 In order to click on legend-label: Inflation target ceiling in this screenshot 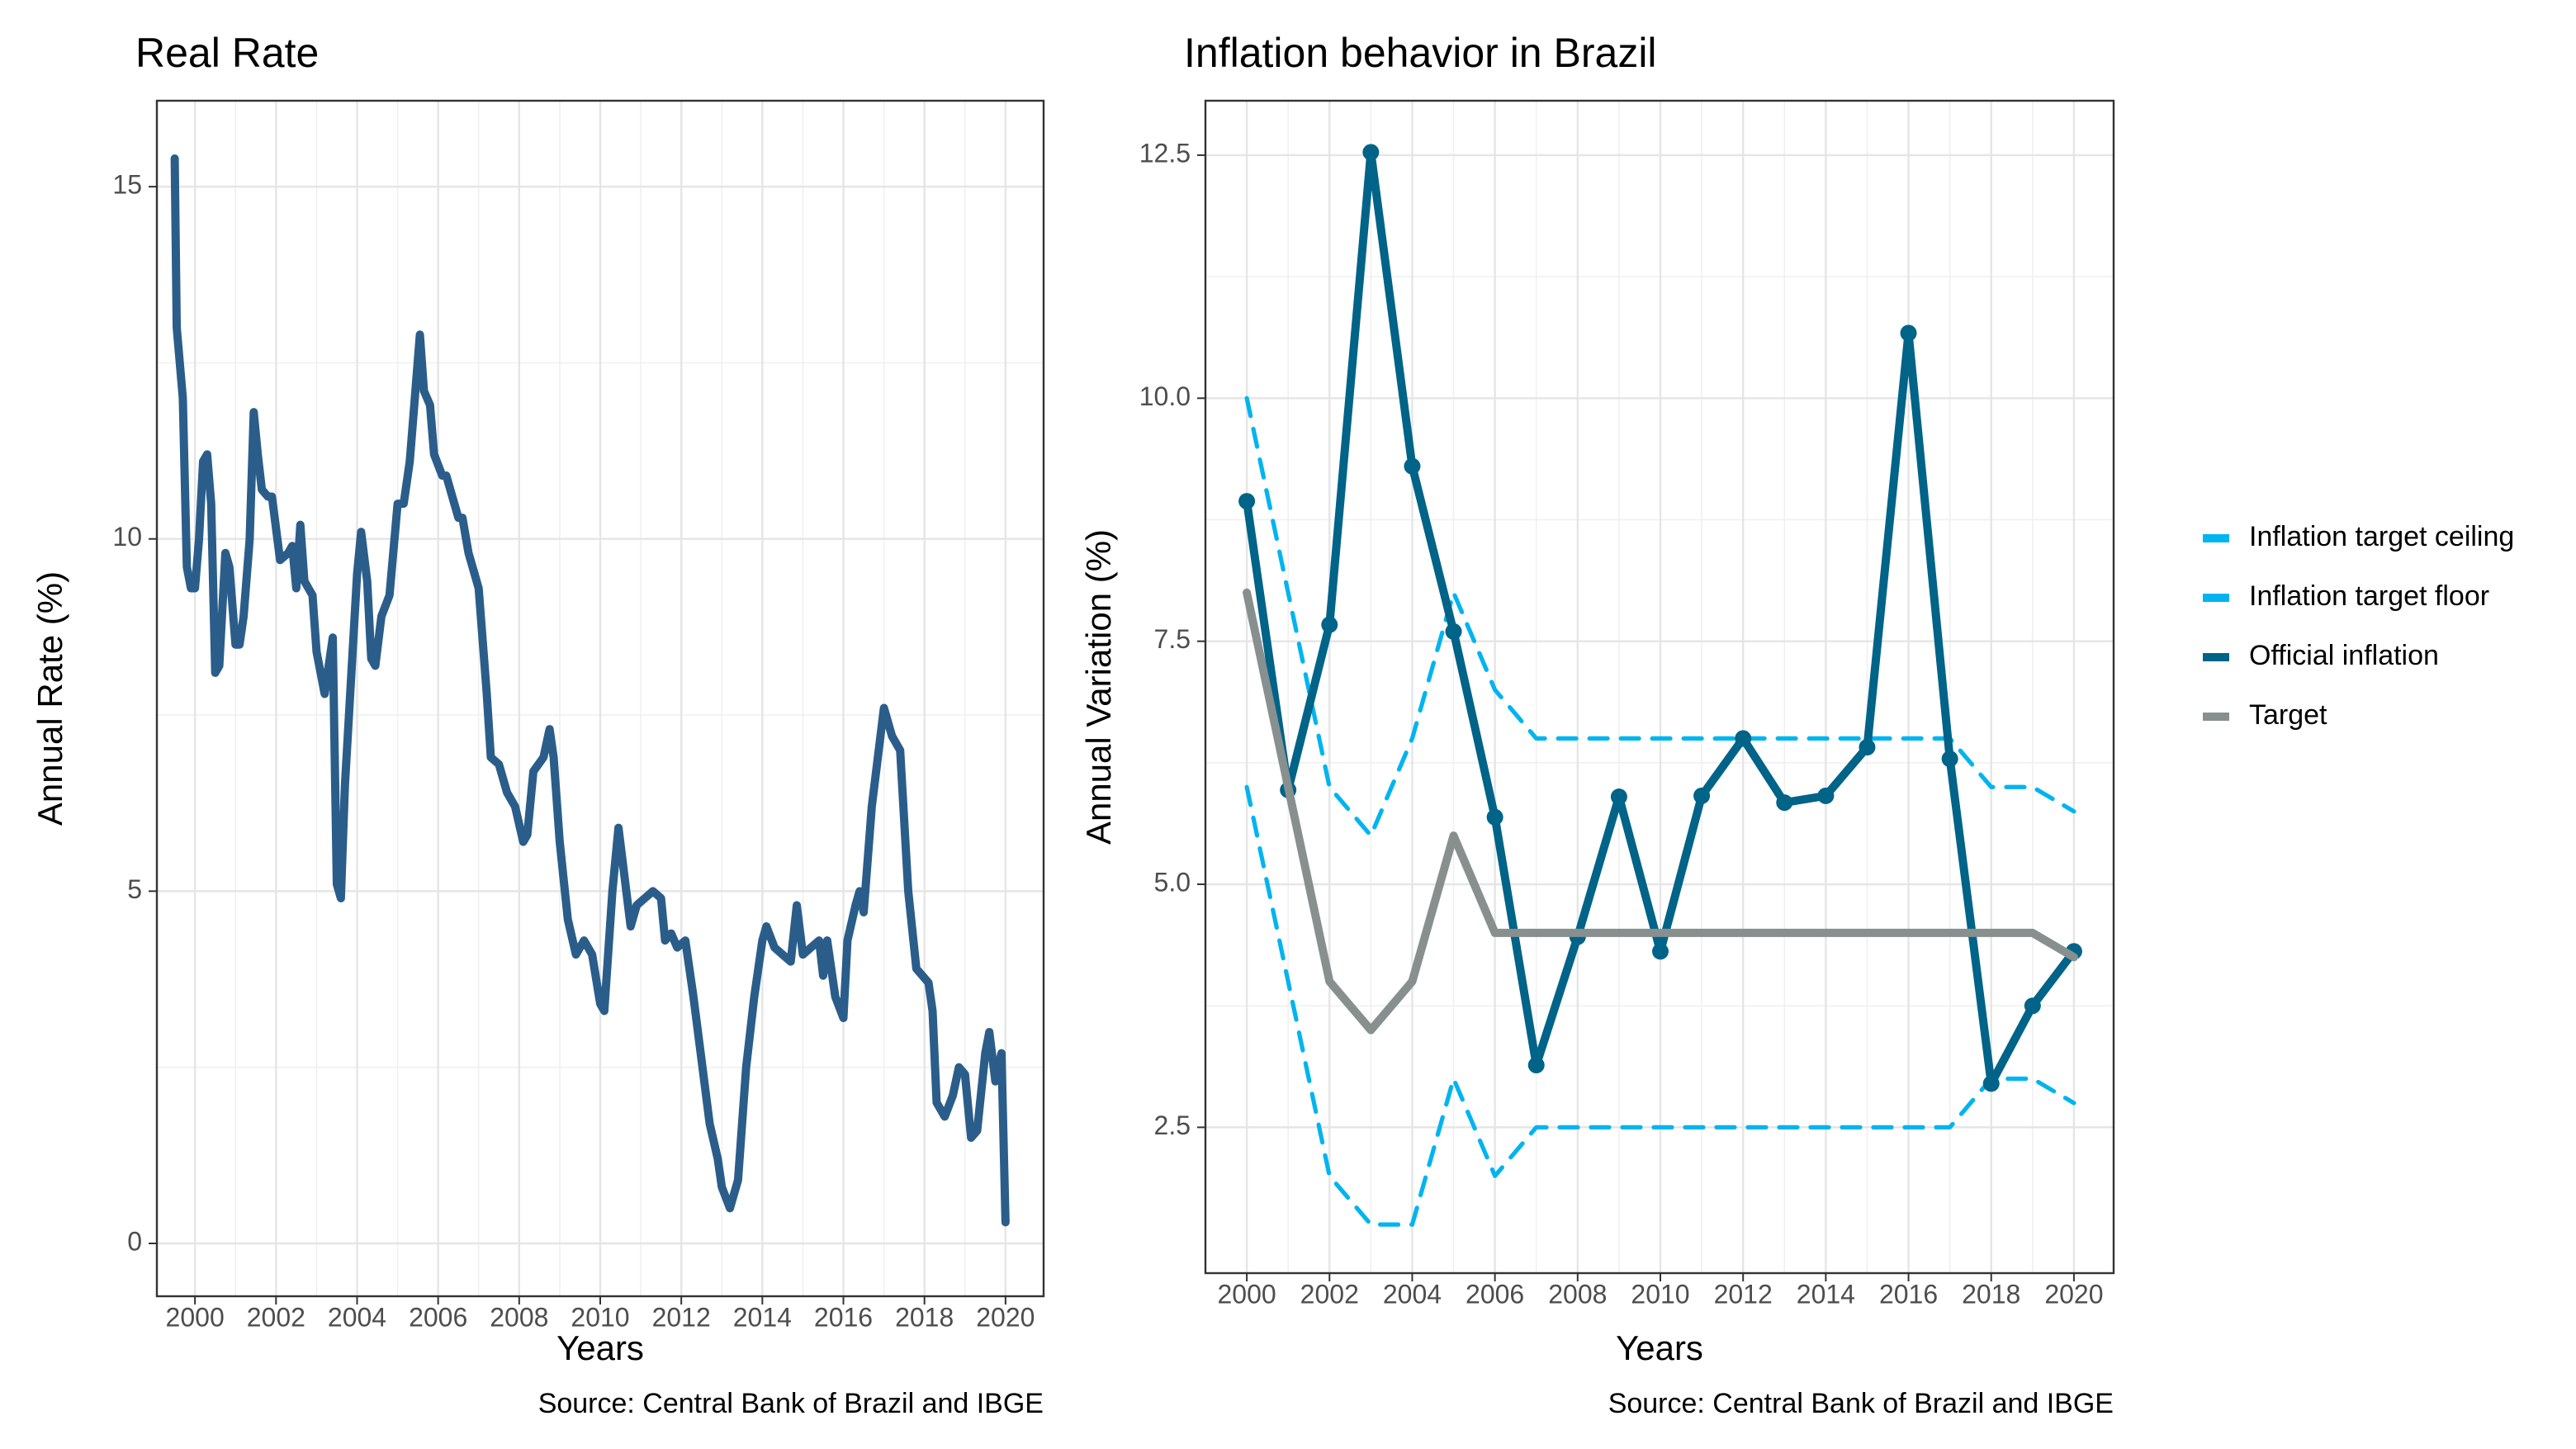, I will do `click(2381, 536)`.